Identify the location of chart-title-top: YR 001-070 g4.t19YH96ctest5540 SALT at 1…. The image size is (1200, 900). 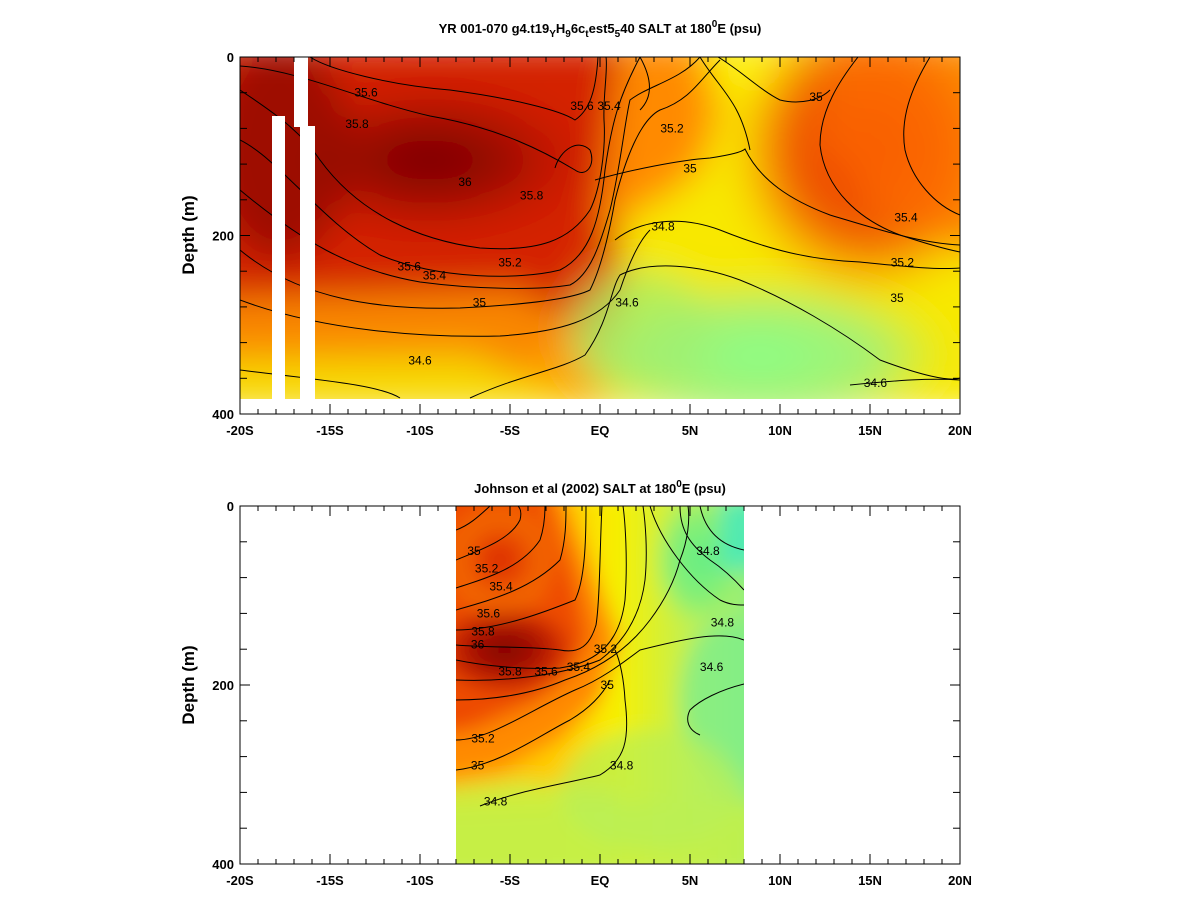
(600, 29).